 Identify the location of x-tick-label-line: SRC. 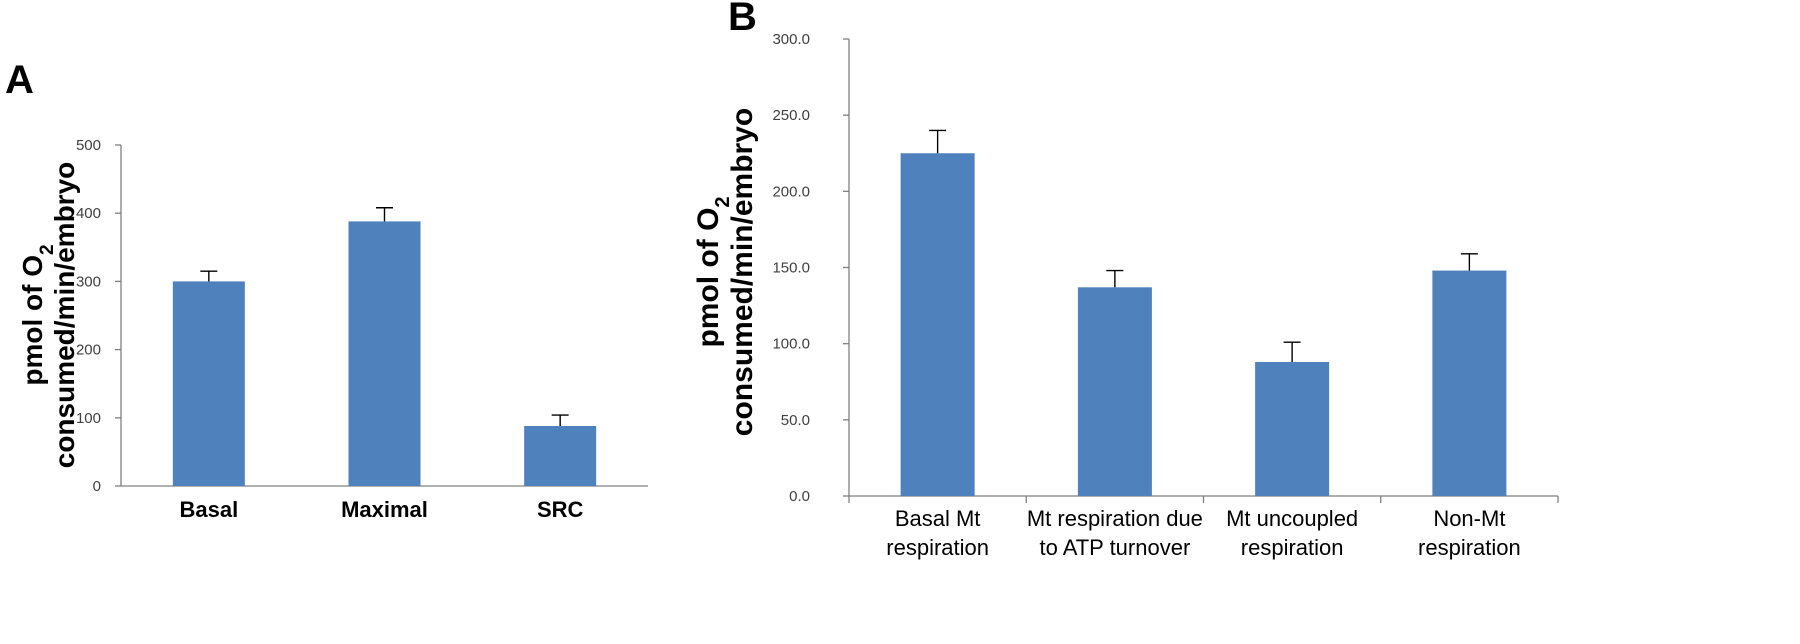
(560, 509).